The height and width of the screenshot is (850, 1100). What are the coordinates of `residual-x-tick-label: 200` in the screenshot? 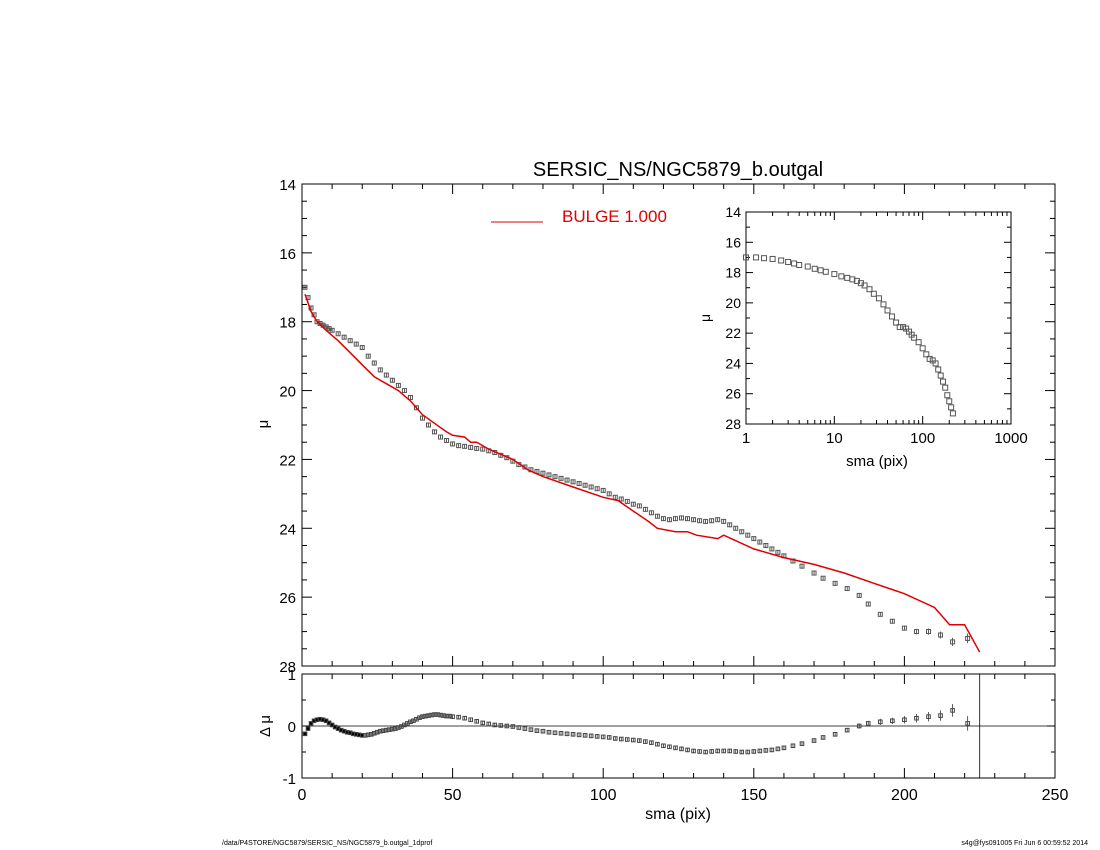 It's located at (904, 795).